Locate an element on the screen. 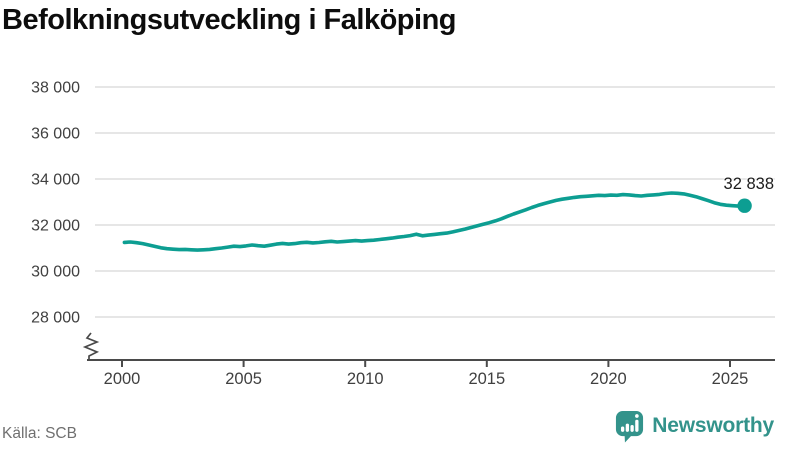  end-point-marker is located at coordinates (744, 205).